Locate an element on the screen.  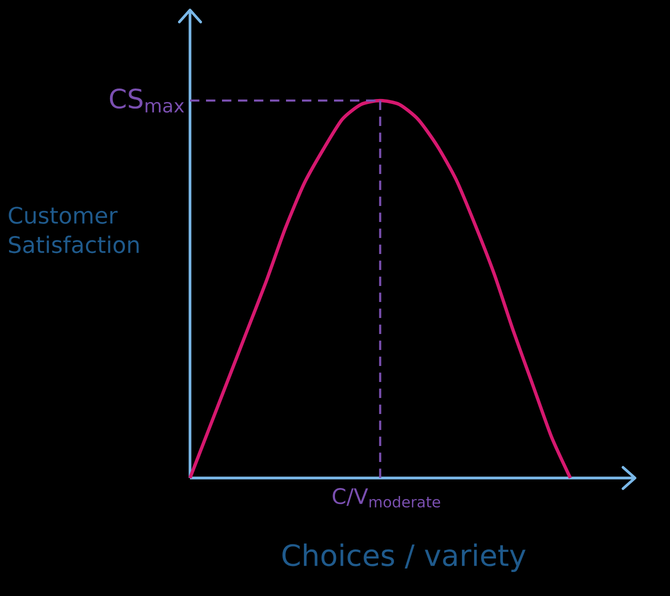
x-axis-title: Choices / variety is located at coordinates (404, 558).